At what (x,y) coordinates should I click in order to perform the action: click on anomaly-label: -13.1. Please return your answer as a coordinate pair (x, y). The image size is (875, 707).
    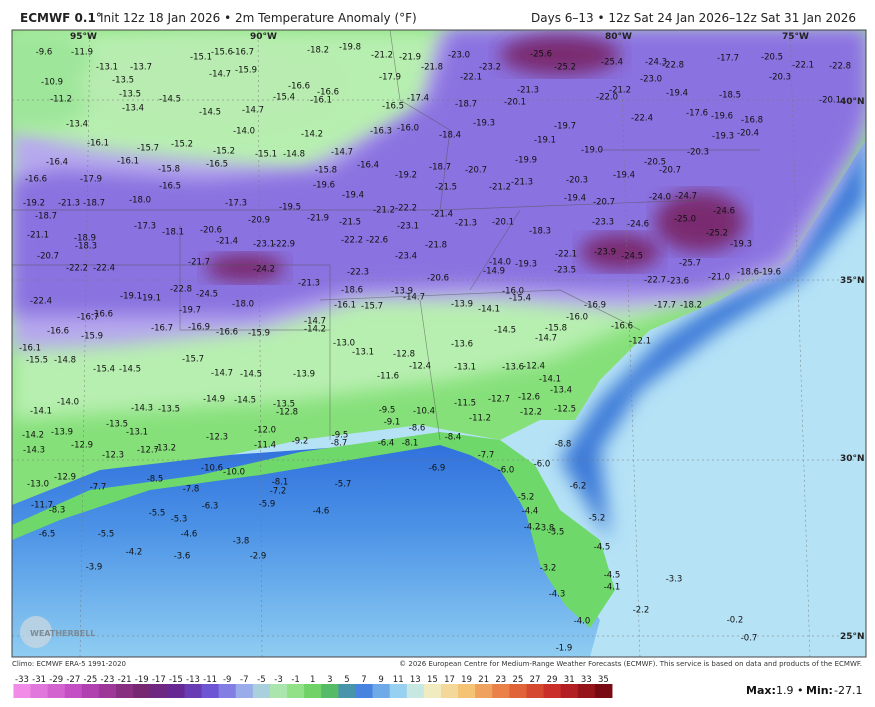
    Looking at the image, I should click on (107, 68).